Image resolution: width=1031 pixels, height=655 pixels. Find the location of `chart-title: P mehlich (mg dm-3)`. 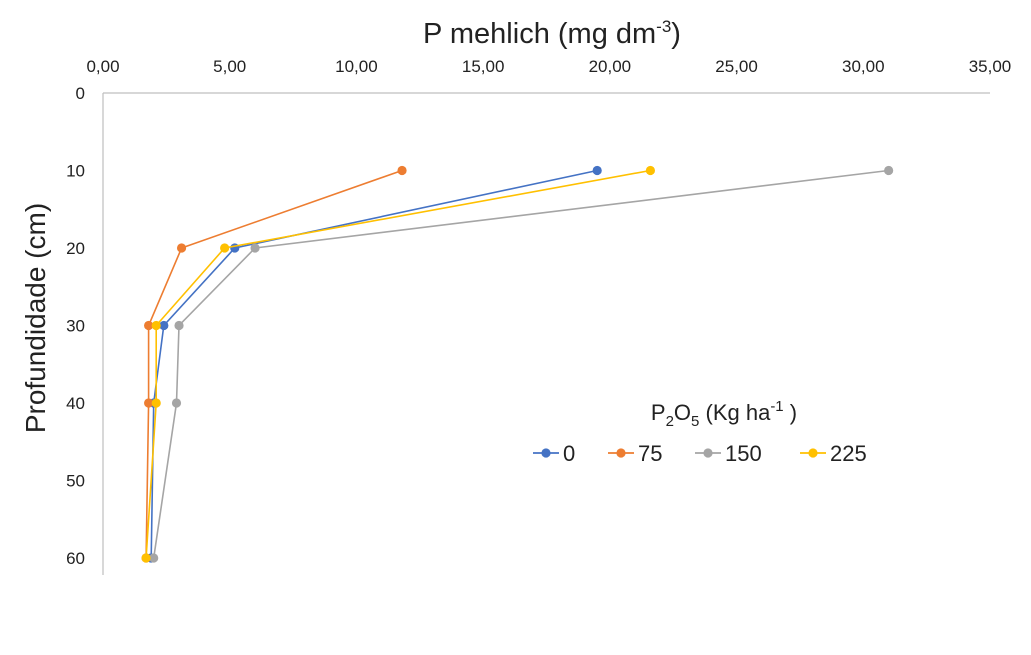

chart-title: P mehlich (mg dm-3) is located at coordinates (552, 33).